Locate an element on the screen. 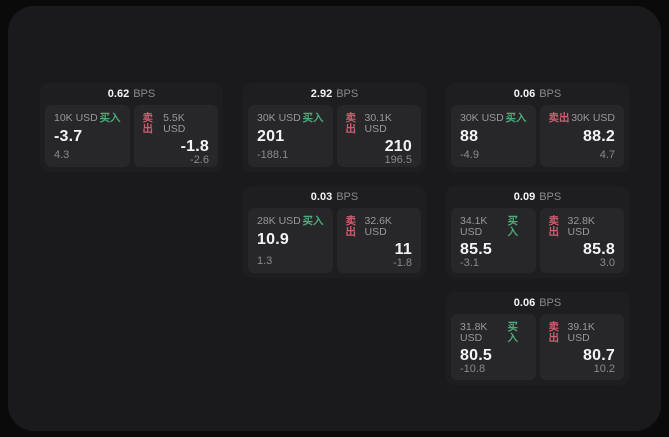  buy-sub-value: -188.1 is located at coordinates (273, 155).